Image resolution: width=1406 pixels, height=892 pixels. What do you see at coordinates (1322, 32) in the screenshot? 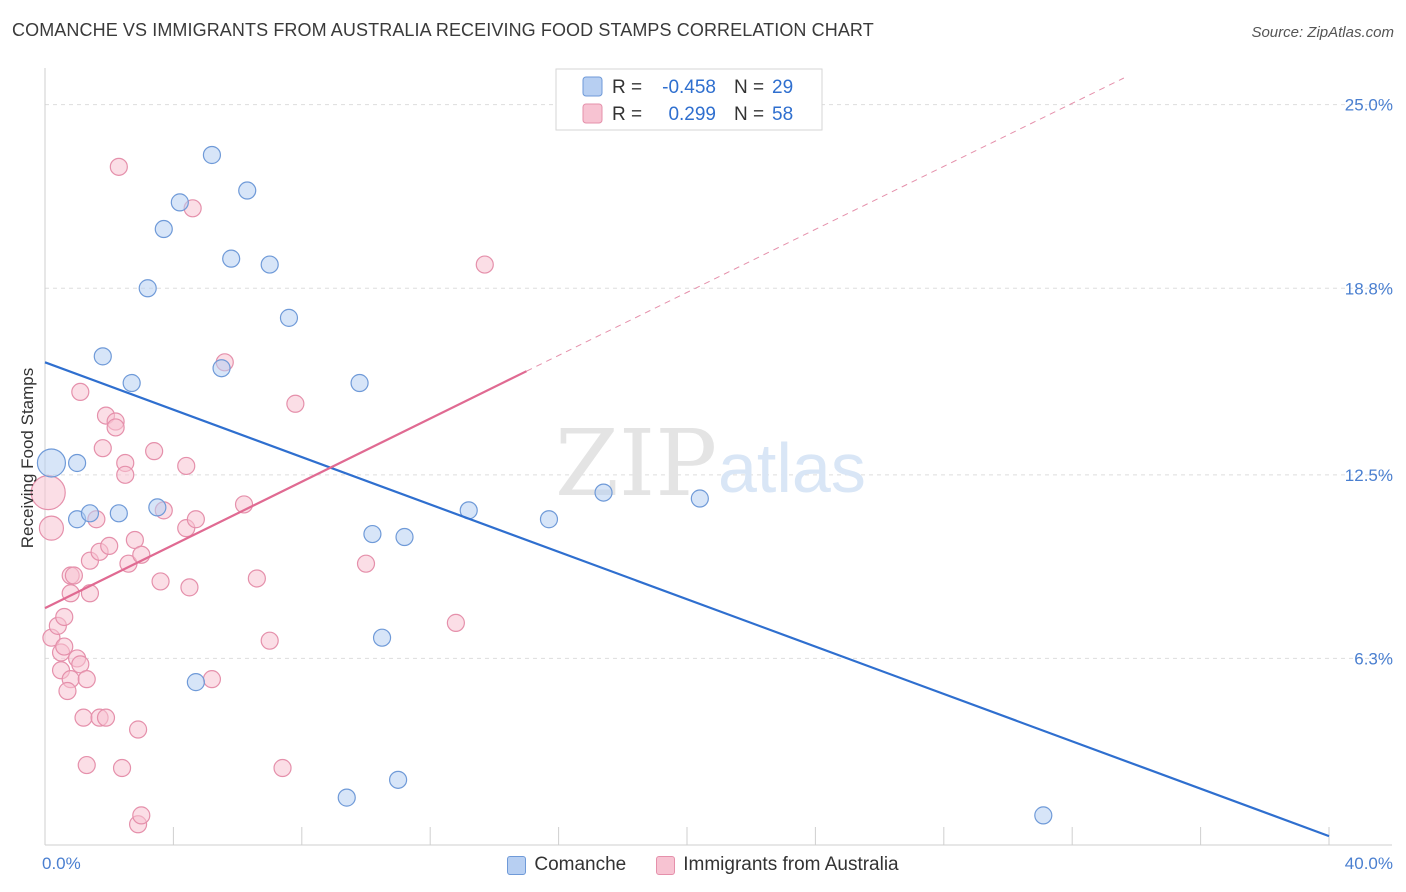
I see `source-credit: Source: ZipAtlas.com` at bounding box center [1322, 32].